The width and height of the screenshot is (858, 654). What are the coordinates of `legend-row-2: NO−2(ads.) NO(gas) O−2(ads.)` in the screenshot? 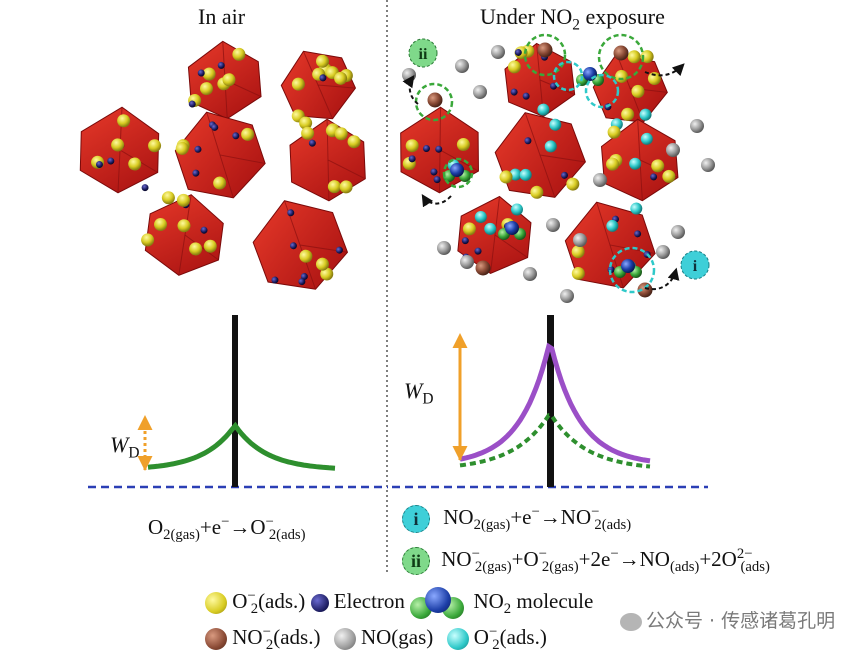 It's located at (376, 639).